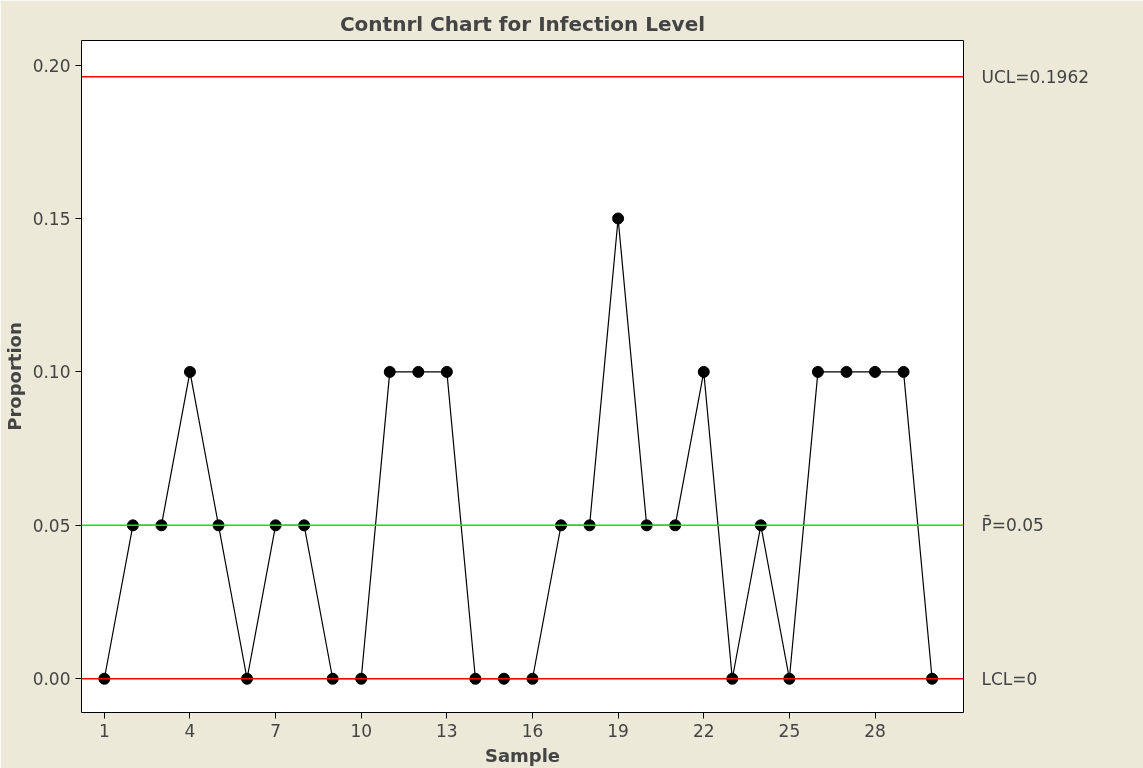 Image resolution: width=1143 pixels, height=768 pixels. What do you see at coordinates (532, 730) in the screenshot?
I see `x-tick-label: 16` at bounding box center [532, 730].